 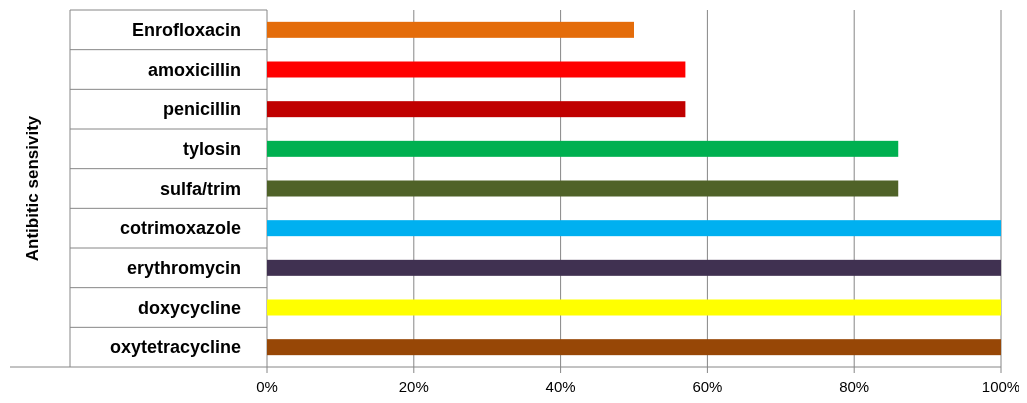 What do you see at coordinates (175, 347) in the screenshot?
I see `y-tick-label: oxytetracycline` at bounding box center [175, 347].